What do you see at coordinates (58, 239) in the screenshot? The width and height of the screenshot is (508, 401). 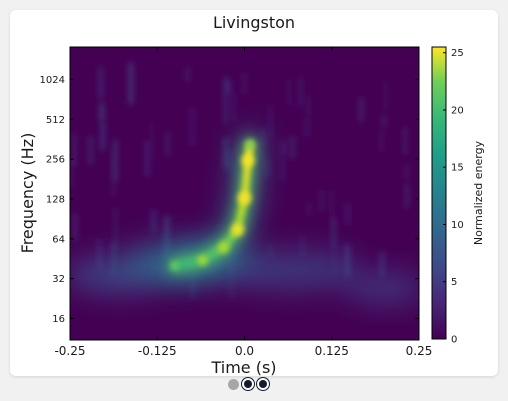 I see `y-tick-label: 64` at bounding box center [58, 239].